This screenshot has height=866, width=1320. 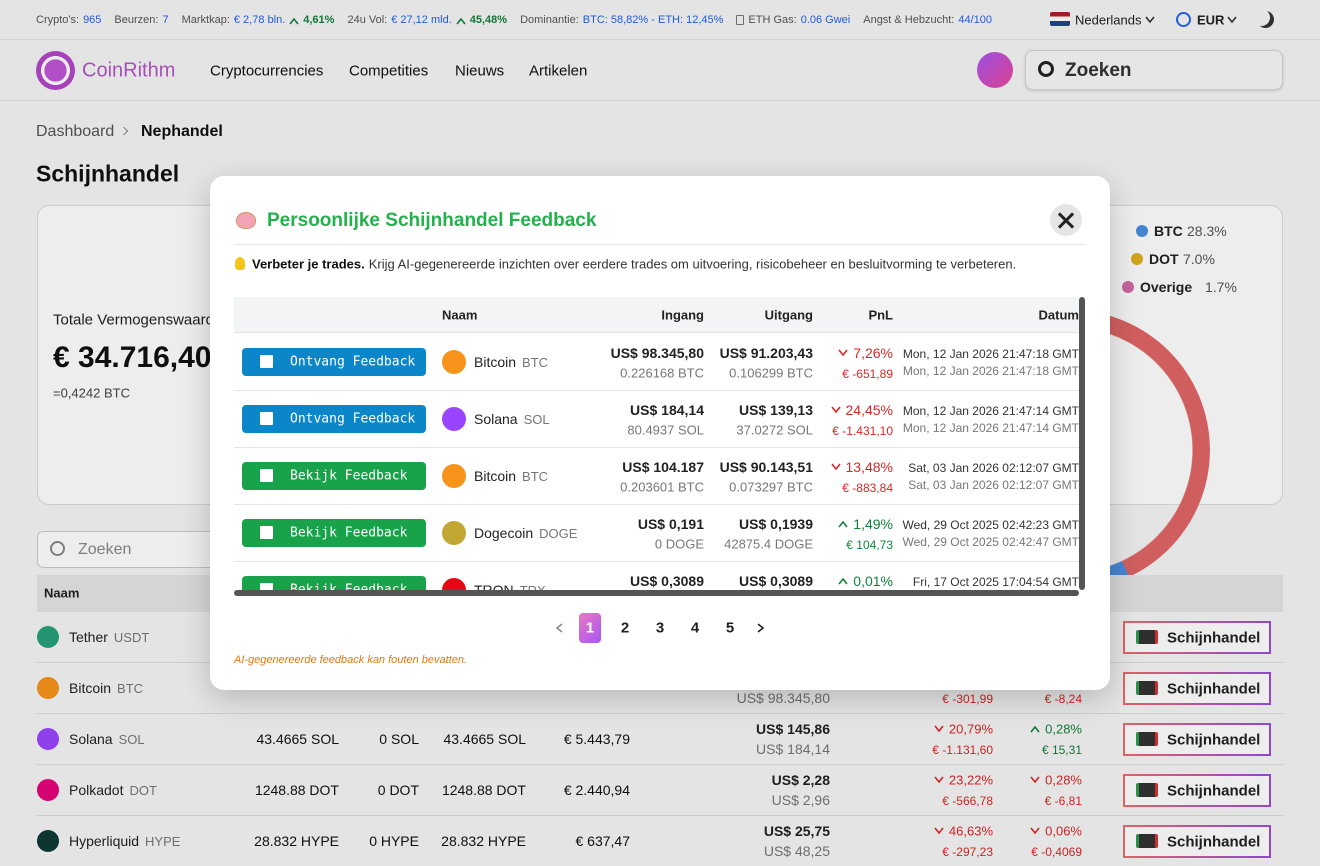 I want to click on h-scrollbar, so click(x=656, y=593).